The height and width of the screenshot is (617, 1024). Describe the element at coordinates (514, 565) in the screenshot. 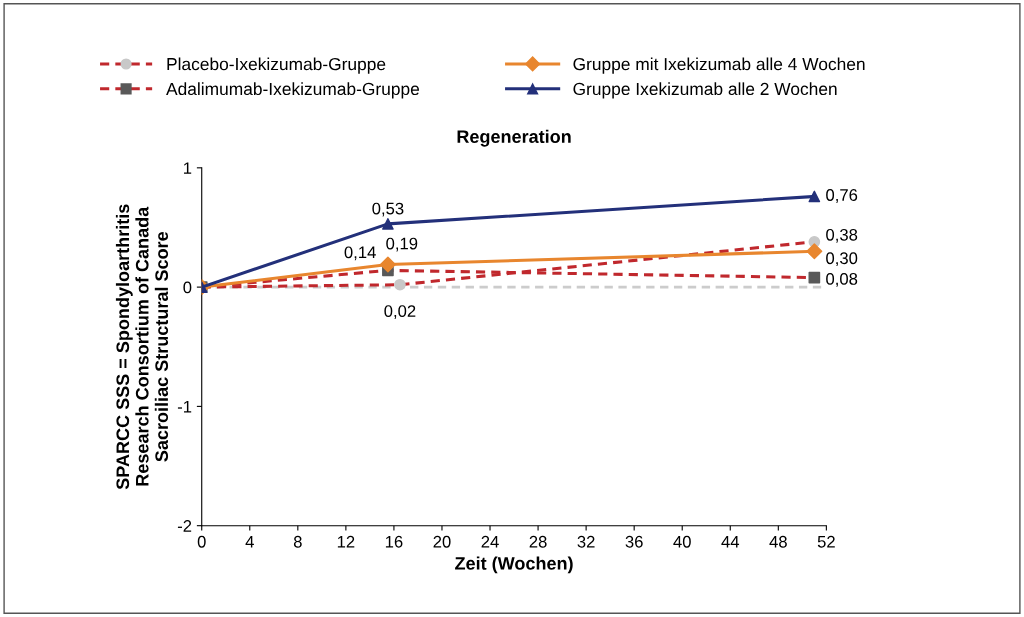

I see `x-axis-title: Zeit (Wochen)` at that location.